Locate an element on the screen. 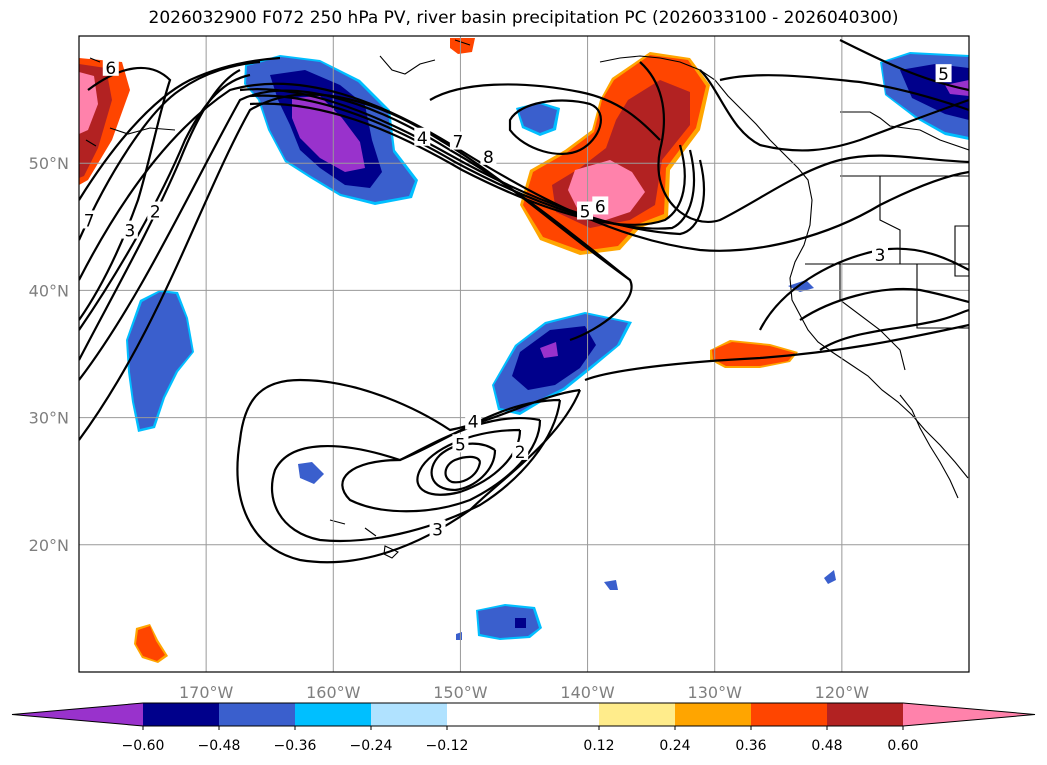 This screenshot has height=765, width=1047. y-axis-ticks: 20°N 30°N 40°N 50°N is located at coordinates (49, 354).